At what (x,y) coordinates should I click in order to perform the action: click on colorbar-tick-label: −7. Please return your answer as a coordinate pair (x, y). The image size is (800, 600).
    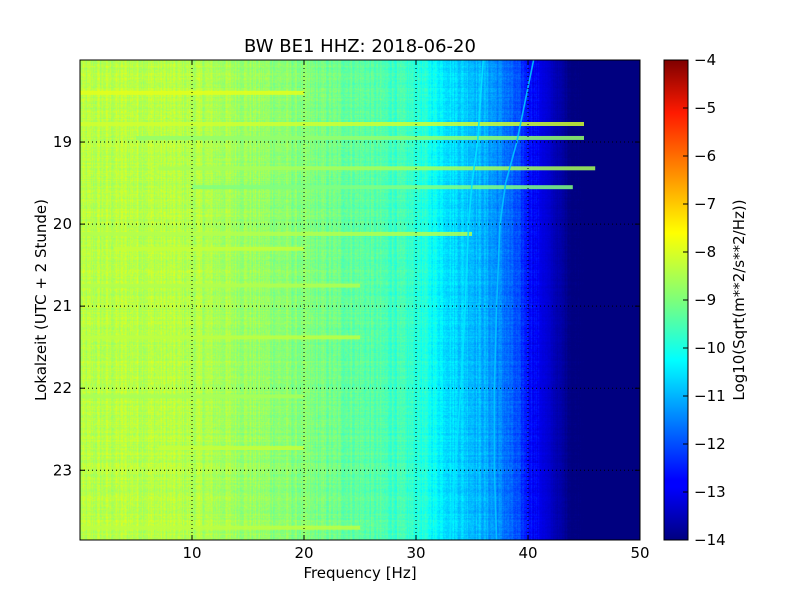
    Looking at the image, I should click on (705, 204).